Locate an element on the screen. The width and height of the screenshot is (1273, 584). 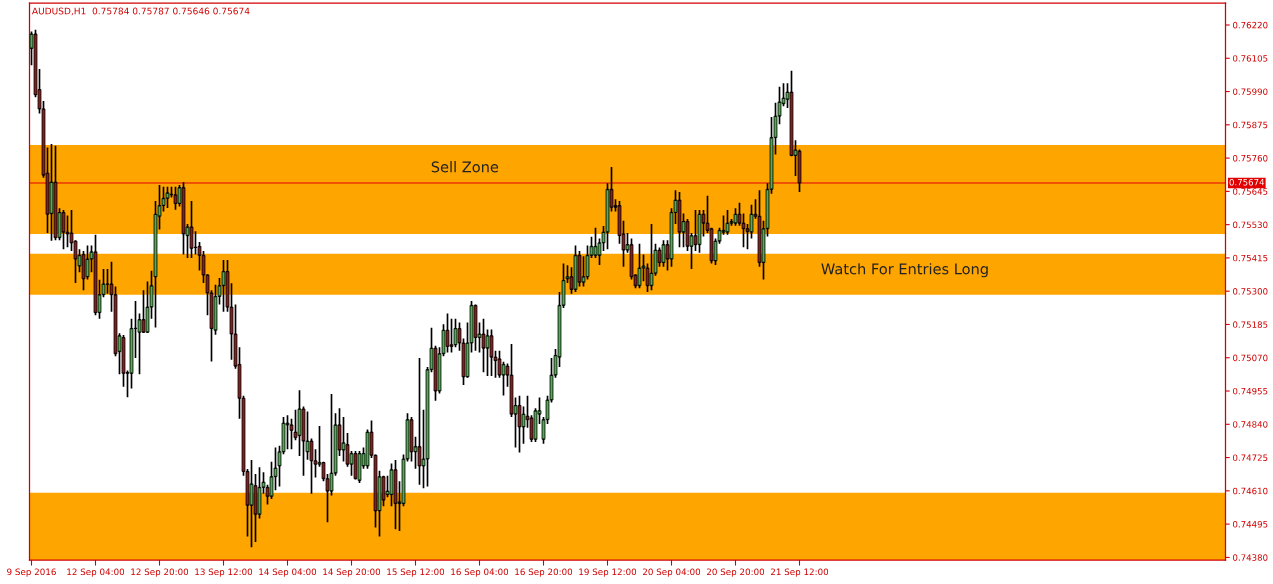
y-tick-label: 0.76105 is located at coordinates (1250, 58).